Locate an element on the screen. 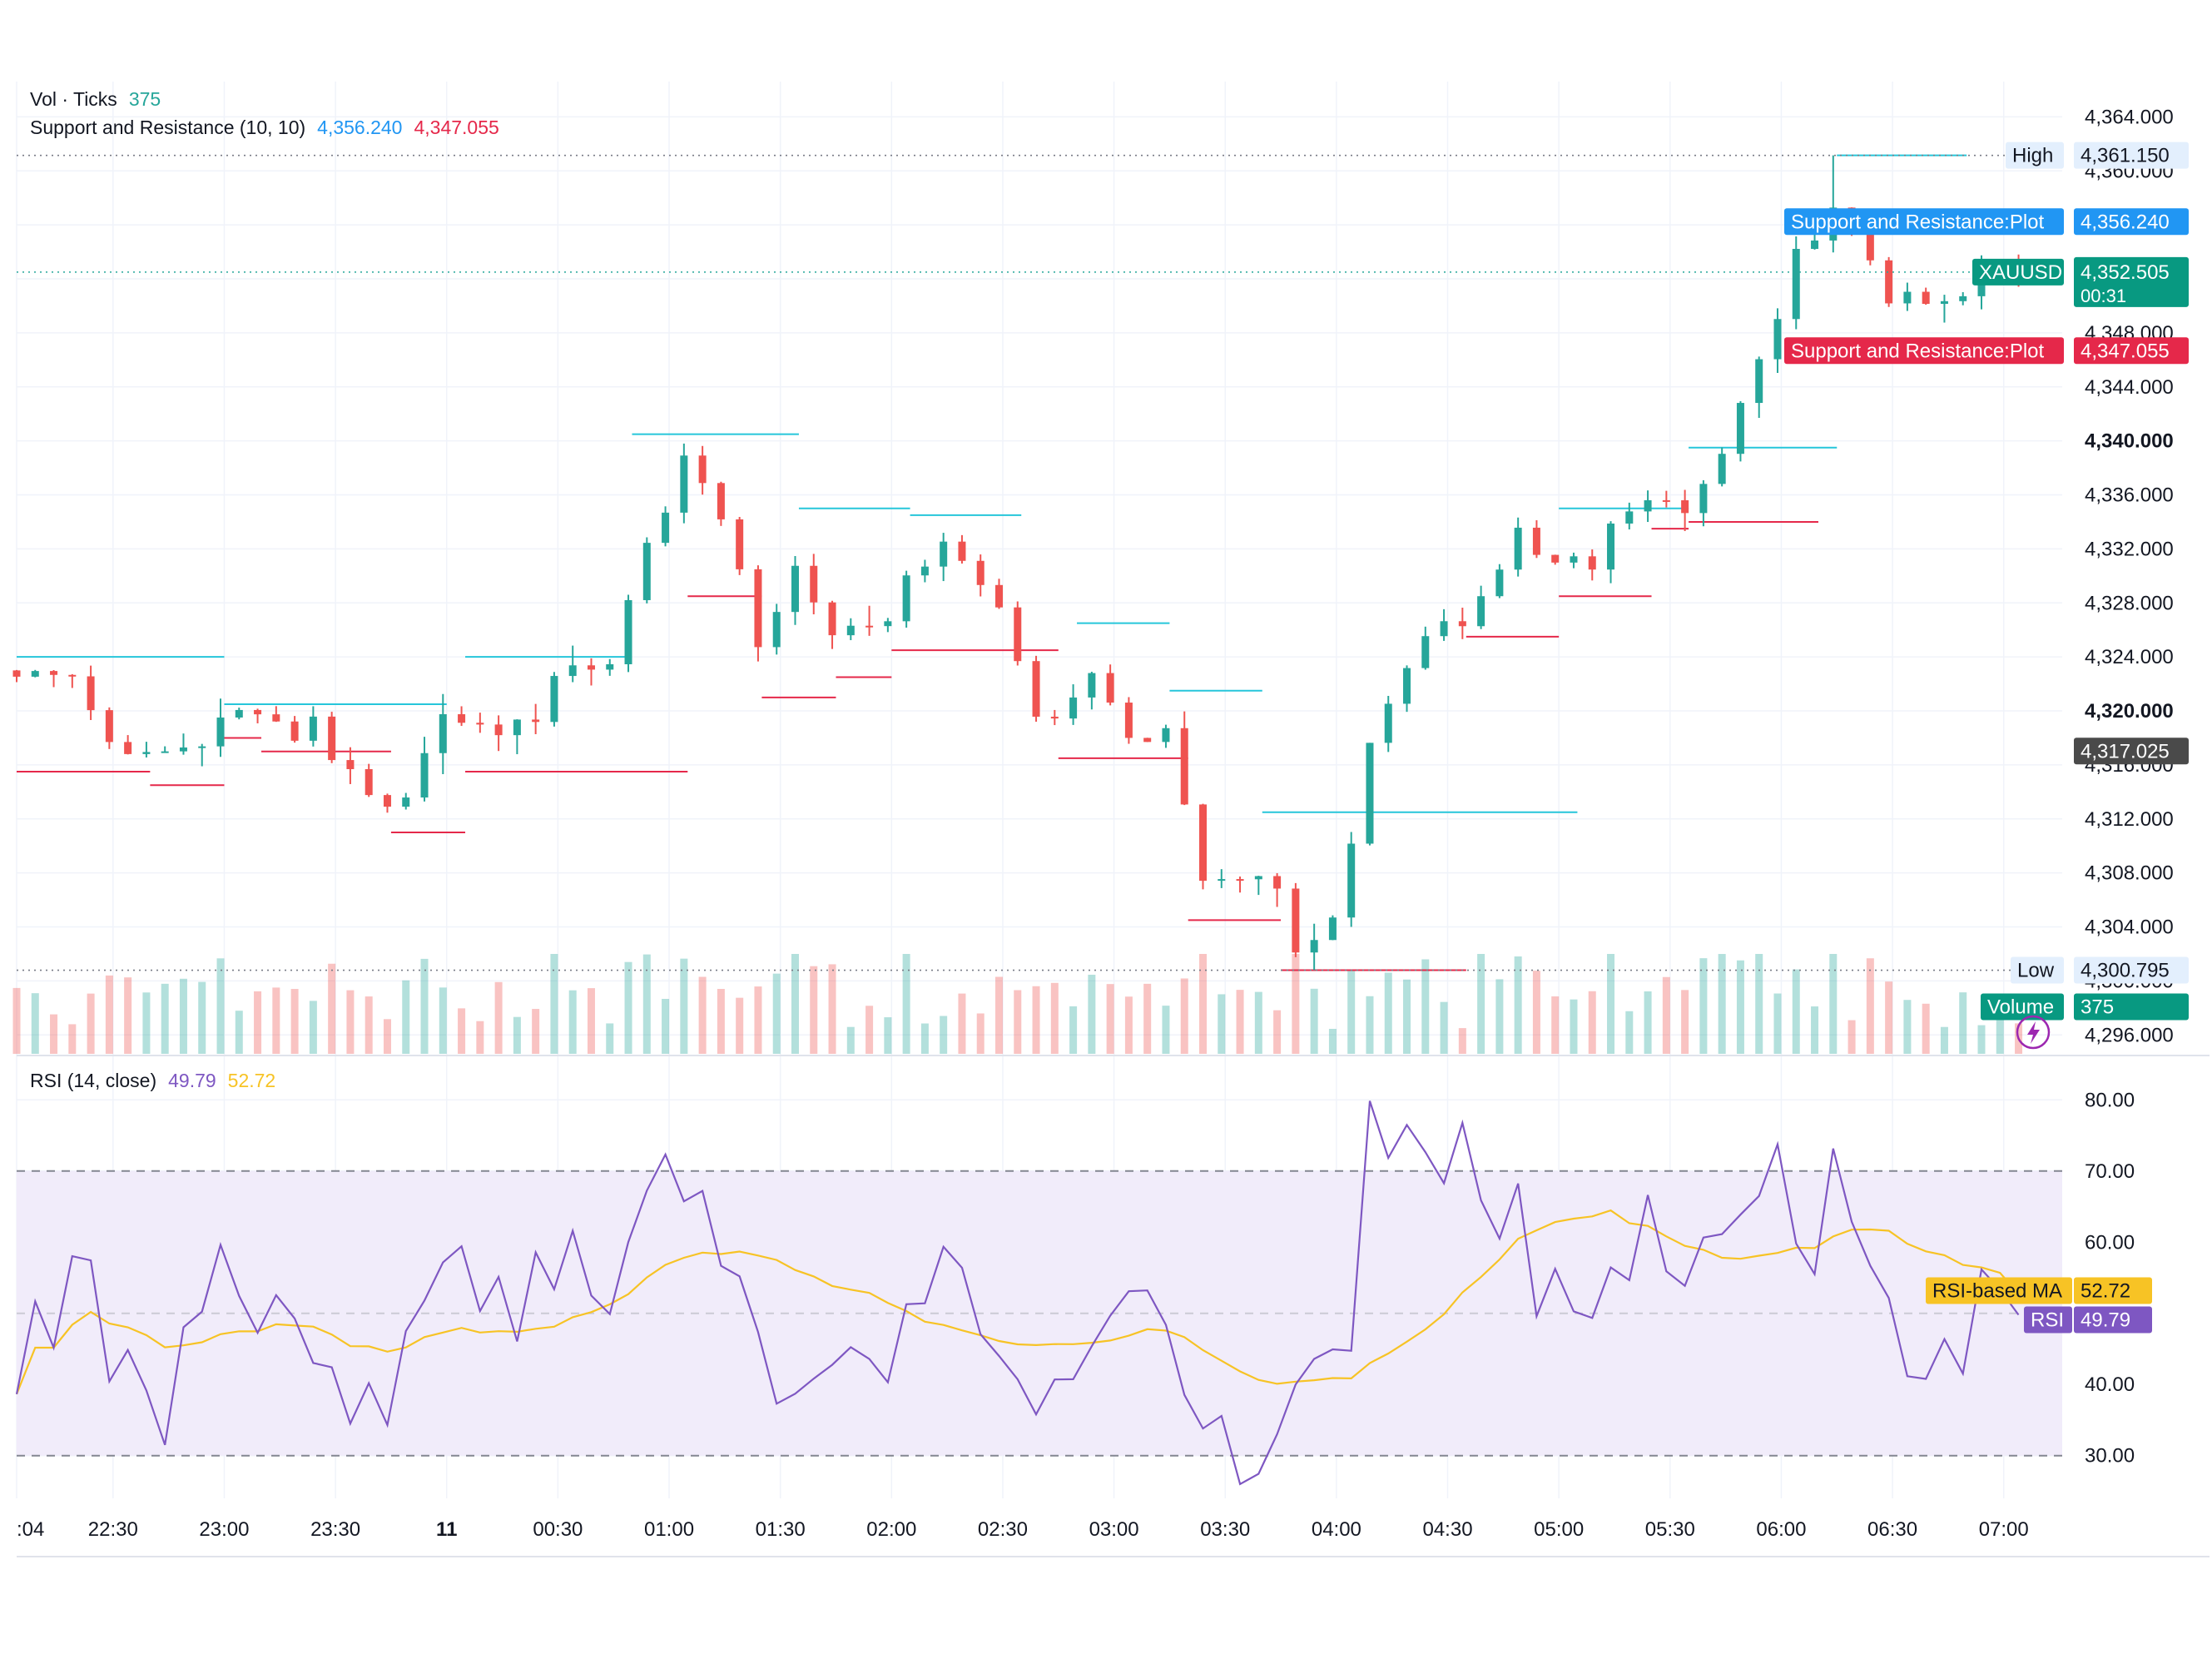 The image size is (2212, 1654). price-tick-label: 4,308.000 is located at coordinates (2130, 873).